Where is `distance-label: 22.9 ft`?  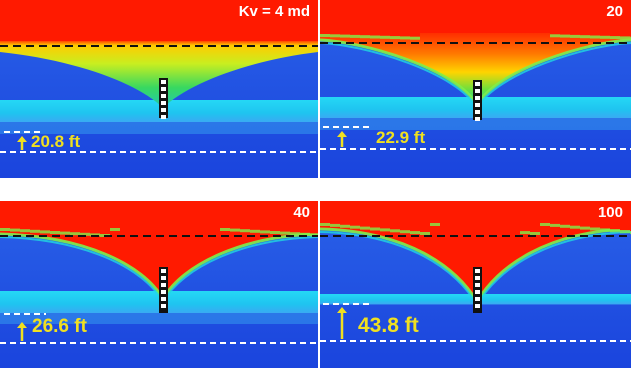
distance-label: 22.9 ft is located at coordinates (401, 137).